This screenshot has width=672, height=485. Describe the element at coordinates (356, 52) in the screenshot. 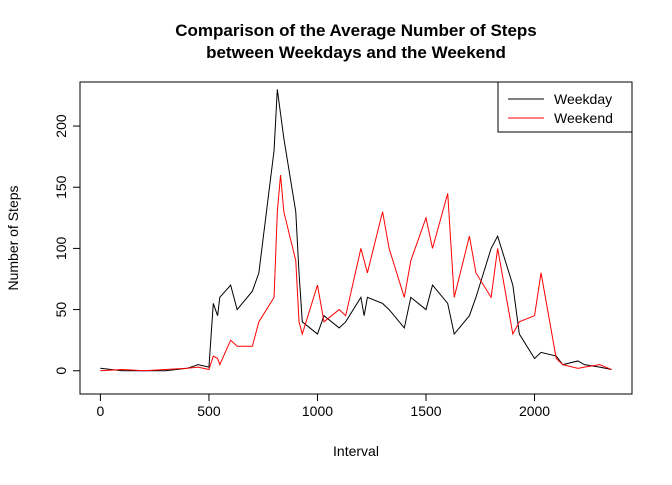

I see `chart-subtitle: between Weekdays and the Weekend` at that location.